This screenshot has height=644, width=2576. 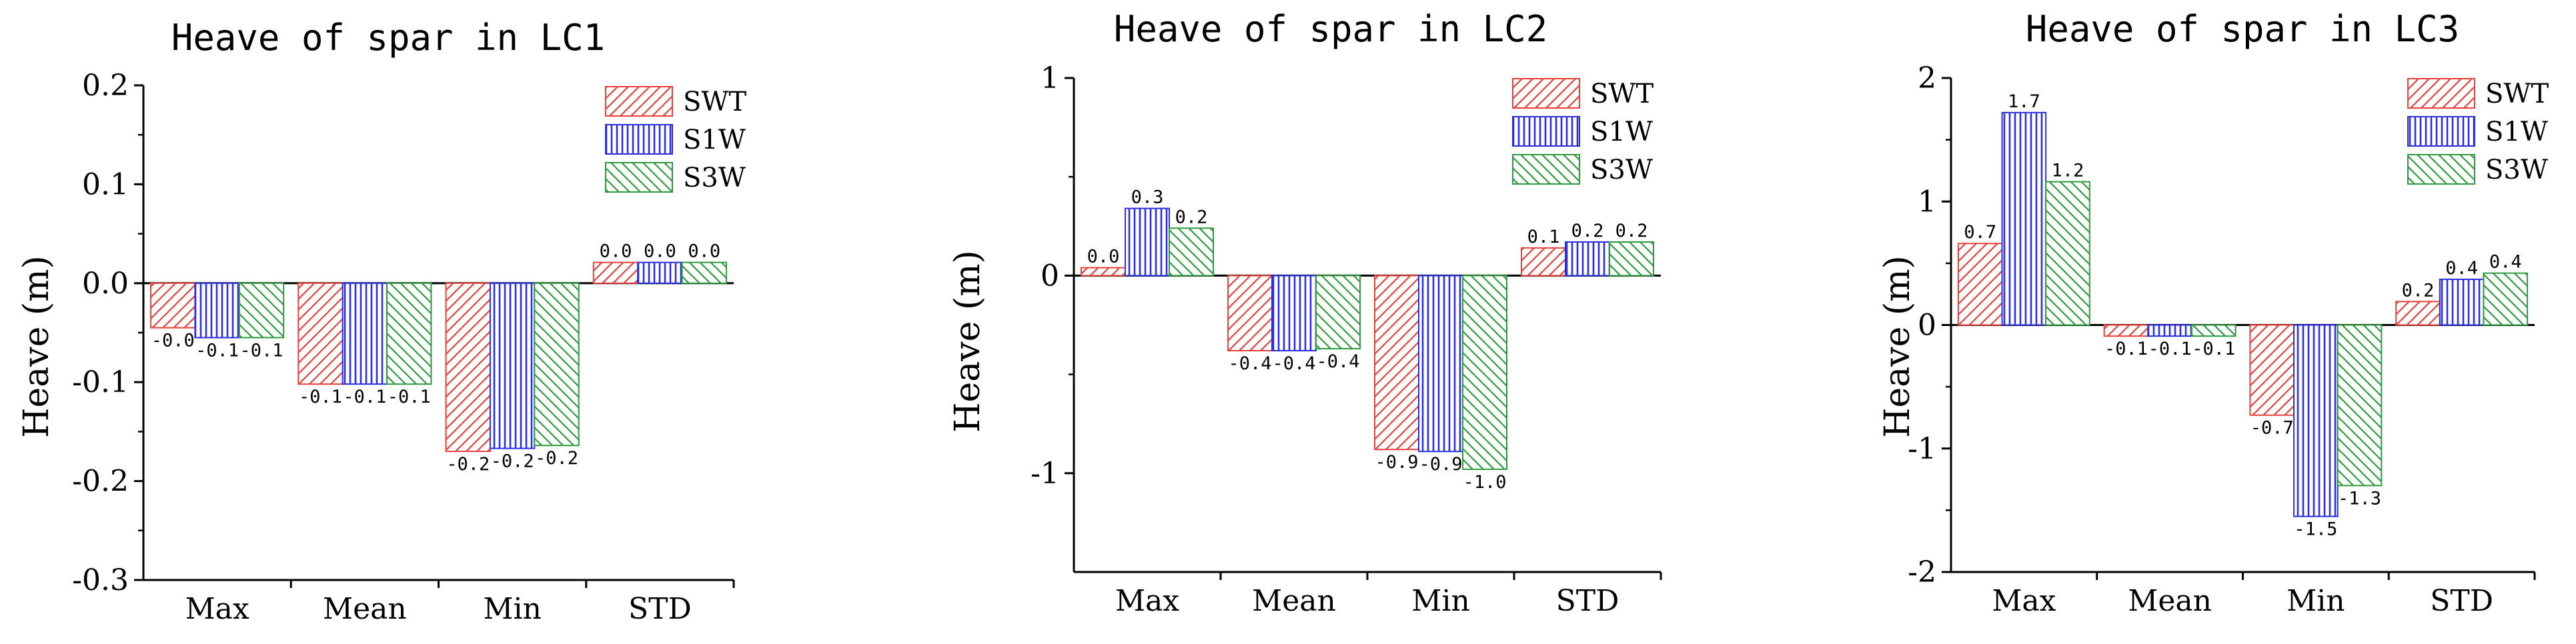 What do you see at coordinates (556, 458) in the screenshot?
I see `data-label-s3w: -0.2` at bounding box center [556, 458].